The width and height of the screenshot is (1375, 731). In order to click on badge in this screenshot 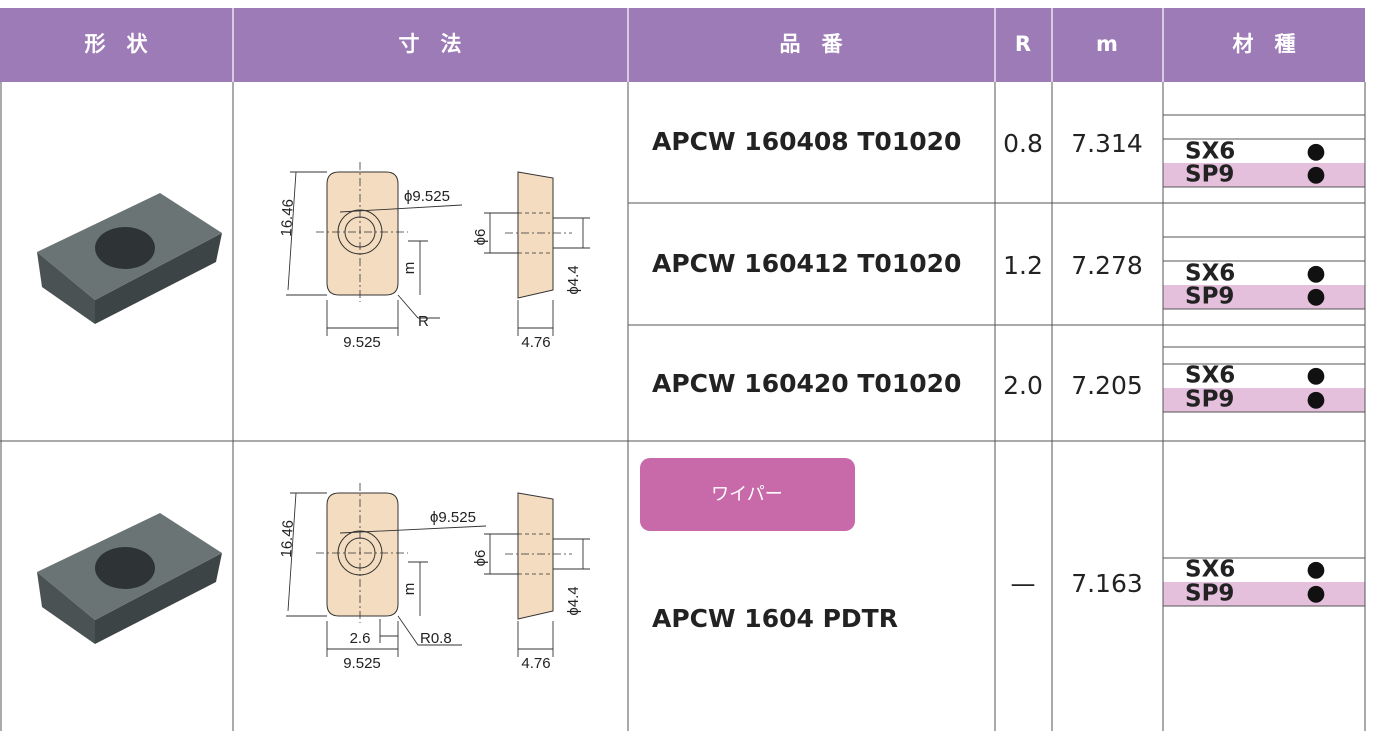, I will do `click(747, 494)`.